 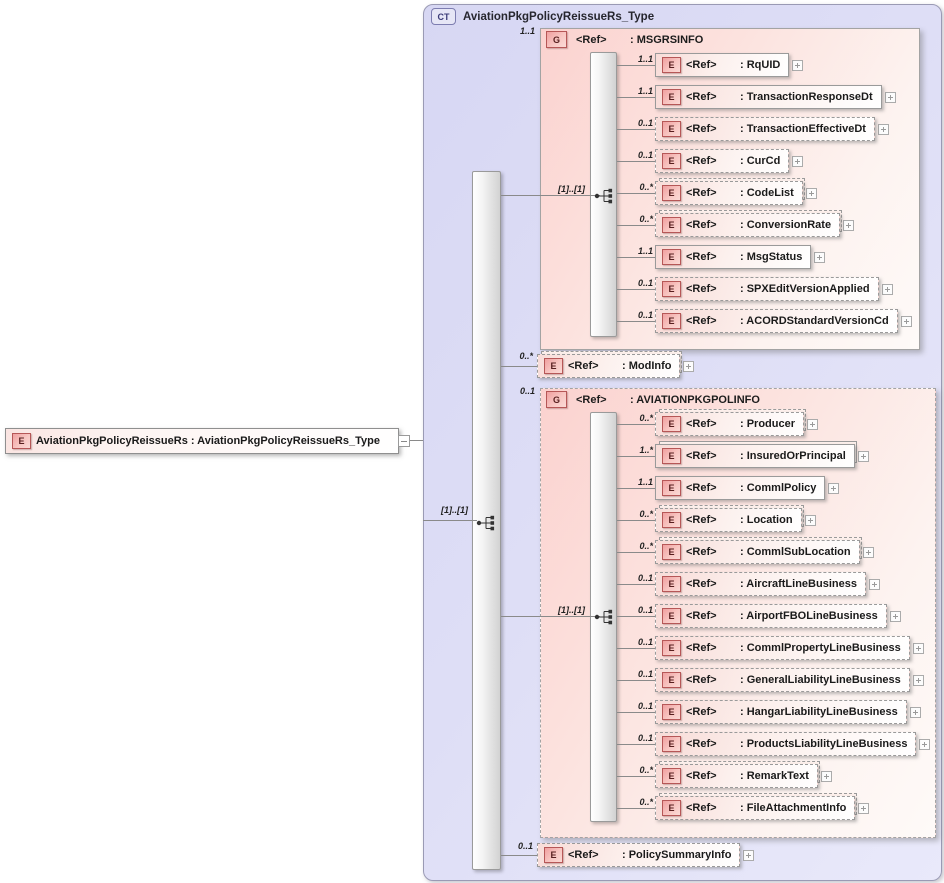 I want to click on element-row-modinfo: E <Ref> : ModInfo, so click(x=598, y=364).